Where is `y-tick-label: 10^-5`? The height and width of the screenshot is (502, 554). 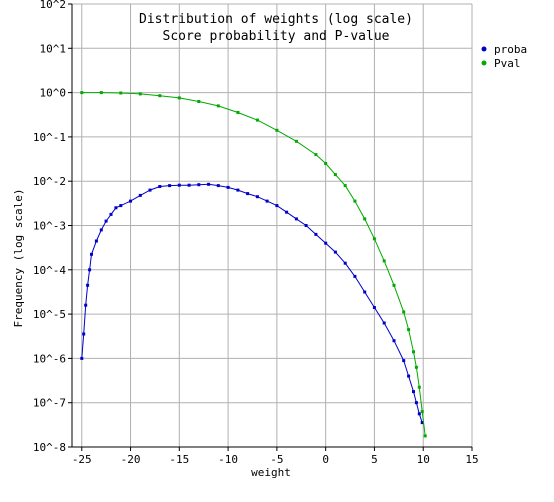
y-tick-label: 10^-5 is located at coordinates (49, 314).